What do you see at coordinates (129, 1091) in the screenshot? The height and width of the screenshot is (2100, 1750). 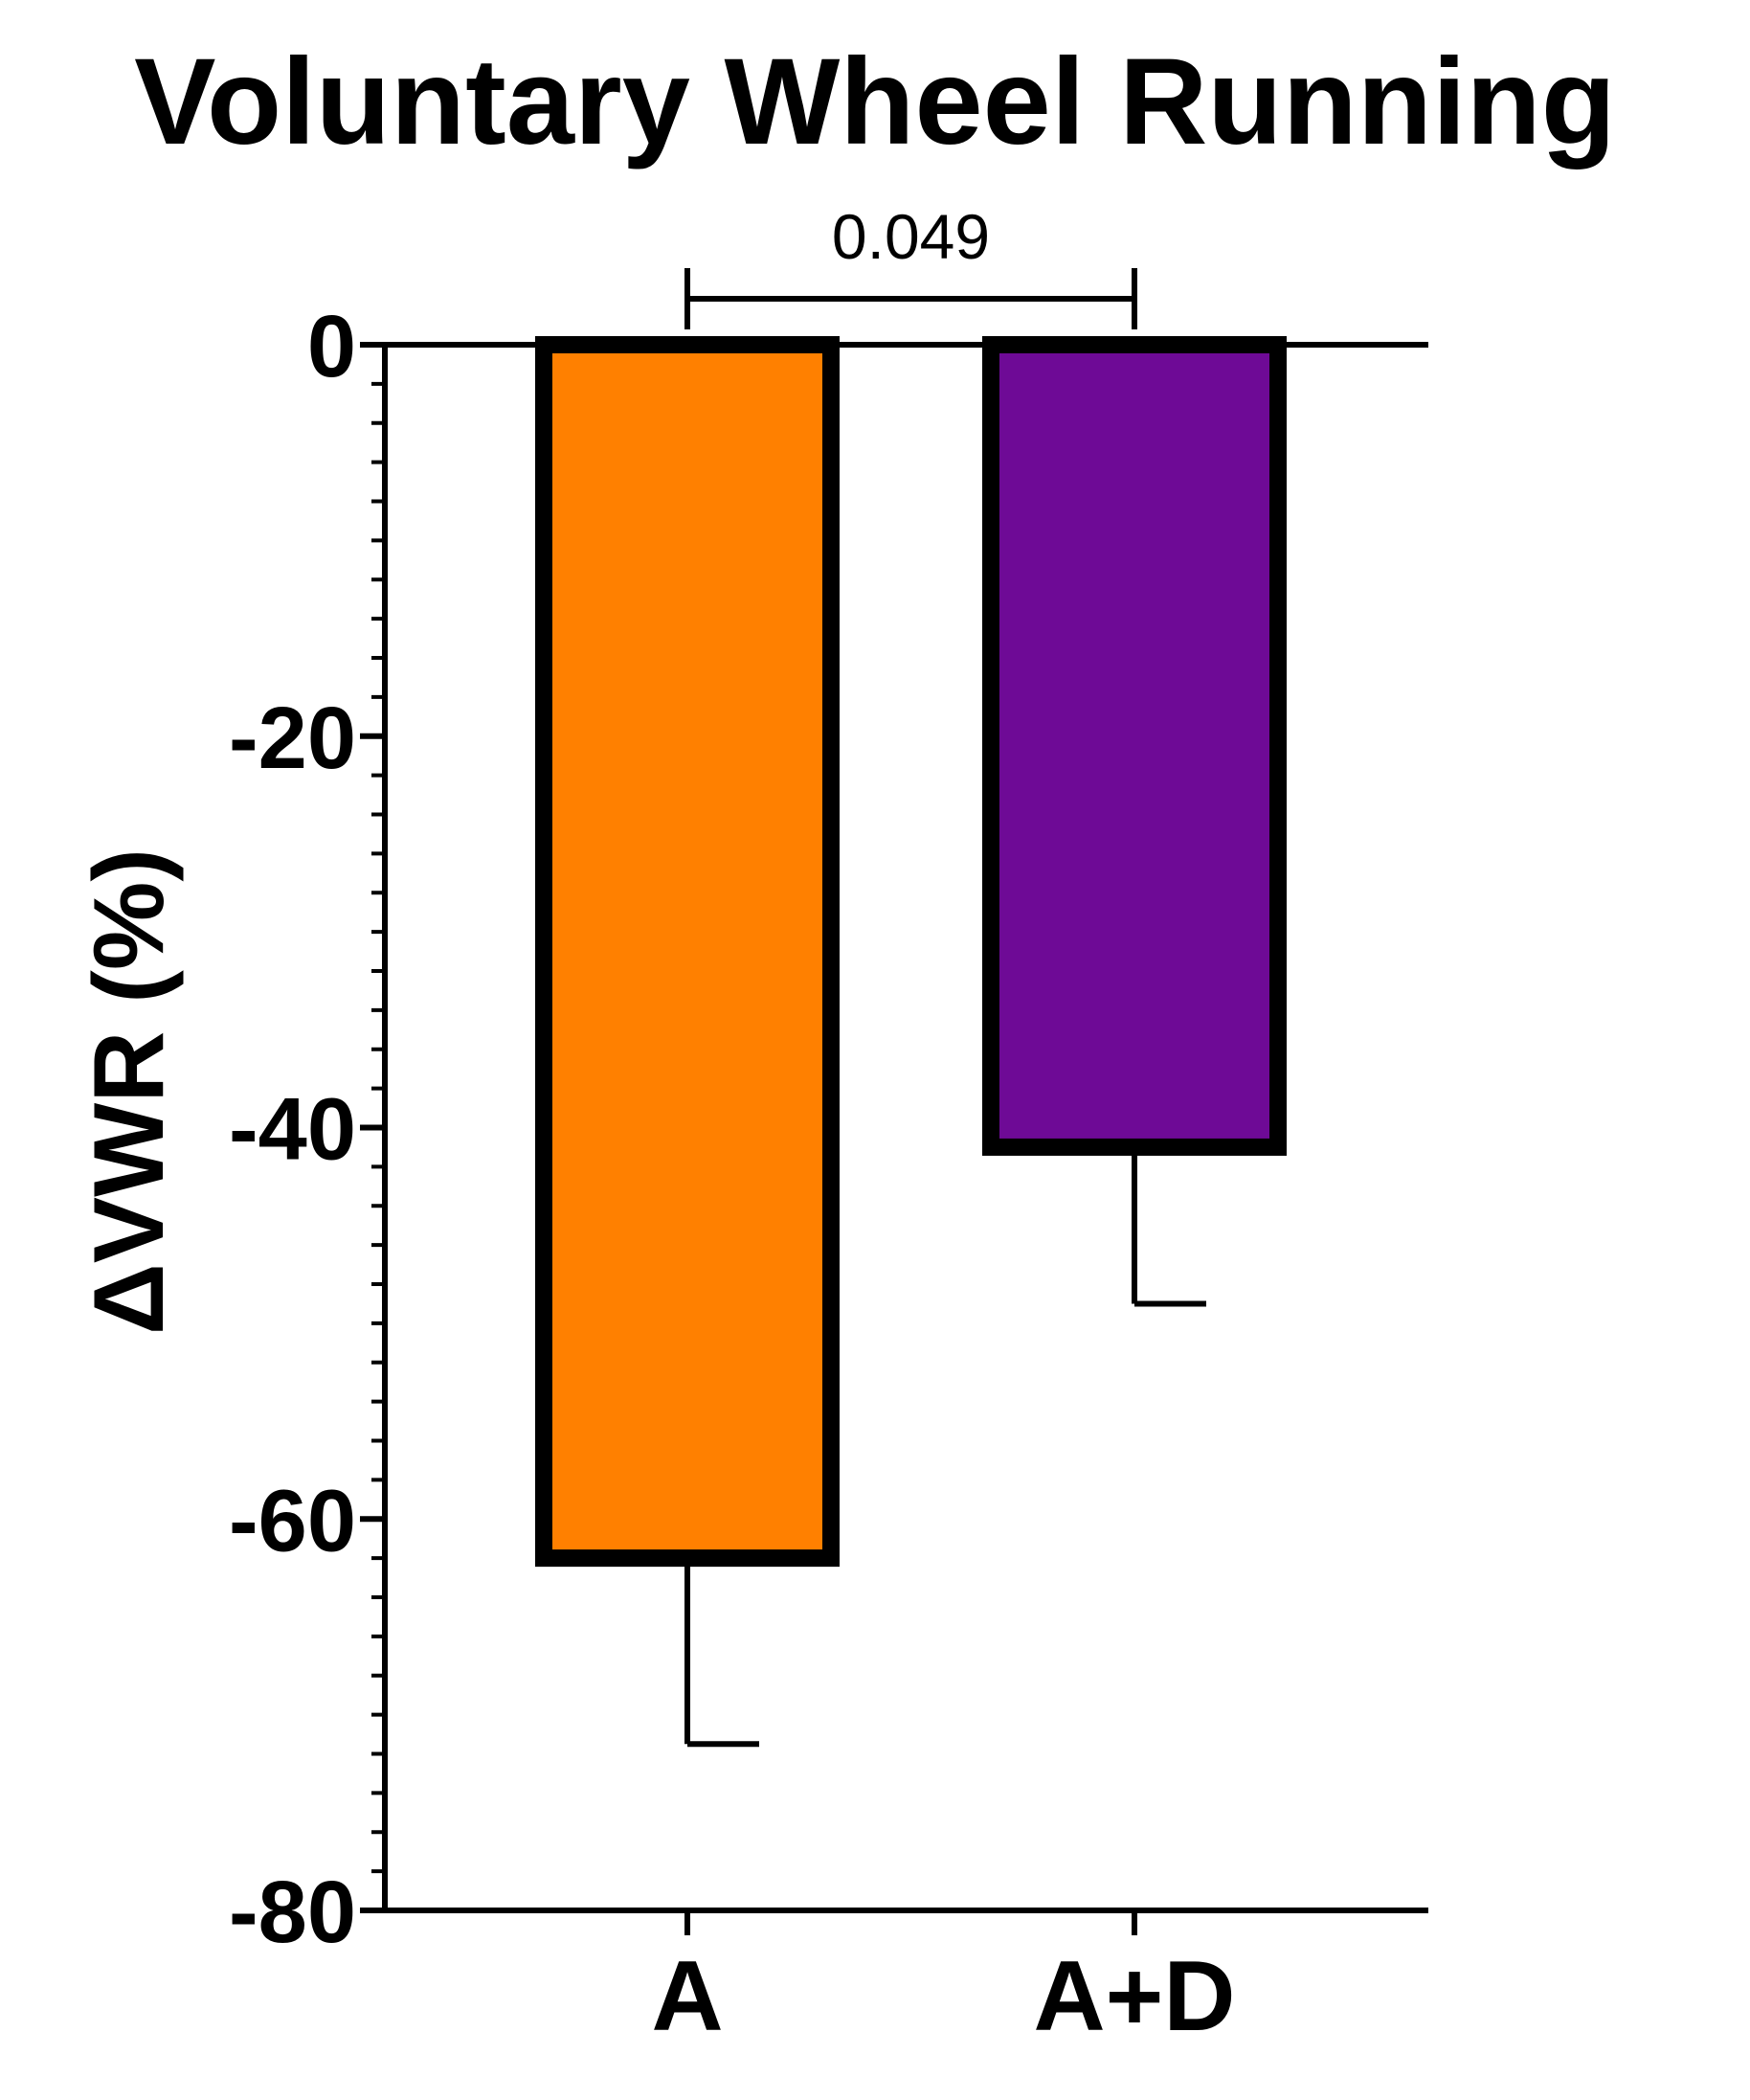 I see `y-axis-label: ΔVWR (%)` at bounding box center [129, 1091].